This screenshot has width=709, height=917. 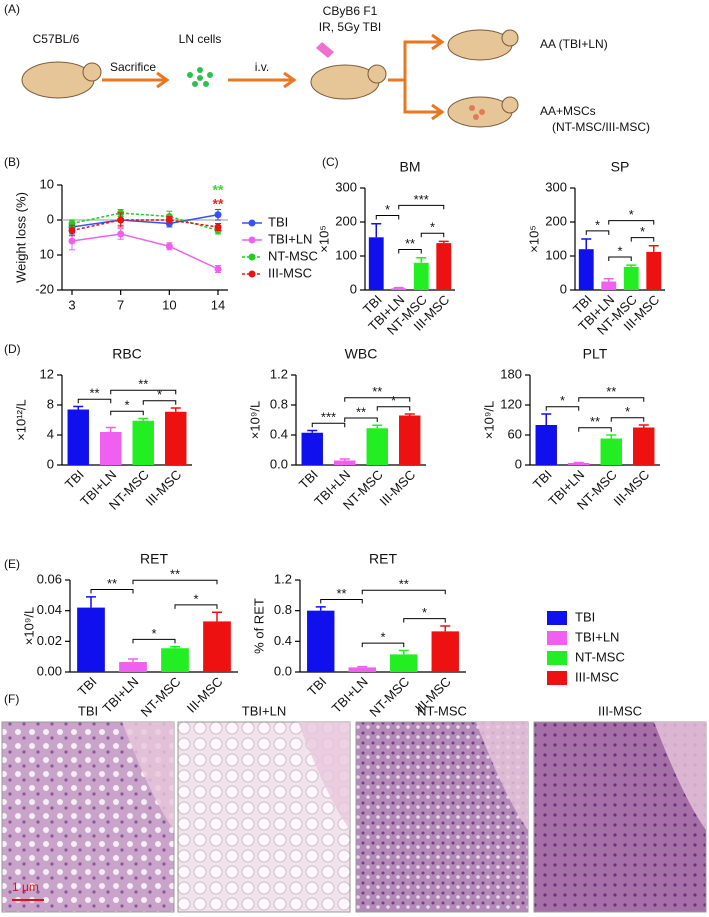 What do you see at coordinates (597, 636) in the screenshot?
I see `legend-label: TBI+LN` at bounding box center [597, 636].